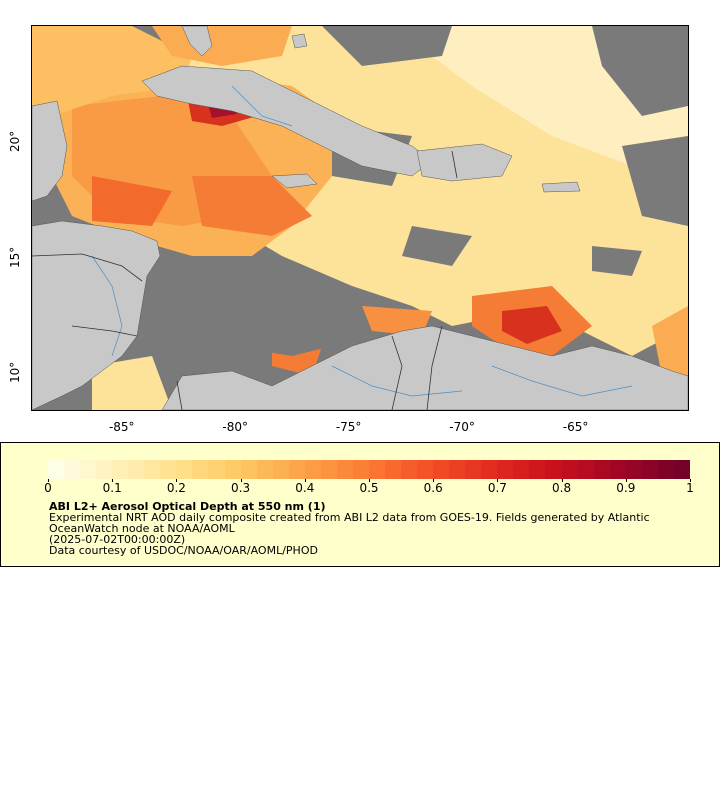 The height and width of the screenshot is (800, 720). What do you see at coordinates (433, 488) in the screenshot?
I see `colorbar-tick-label: 0.6` at bounding box center [433, 488].